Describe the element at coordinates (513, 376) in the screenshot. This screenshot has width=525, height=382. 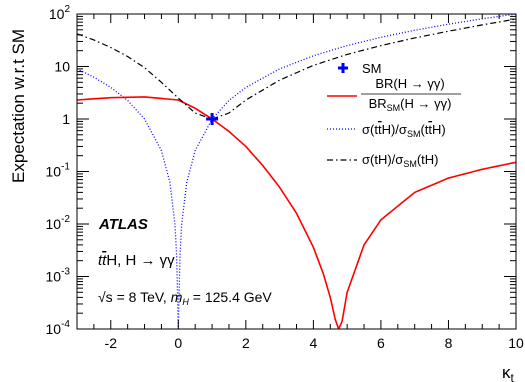
I see `x-axis-label-subscript: t` at that location.